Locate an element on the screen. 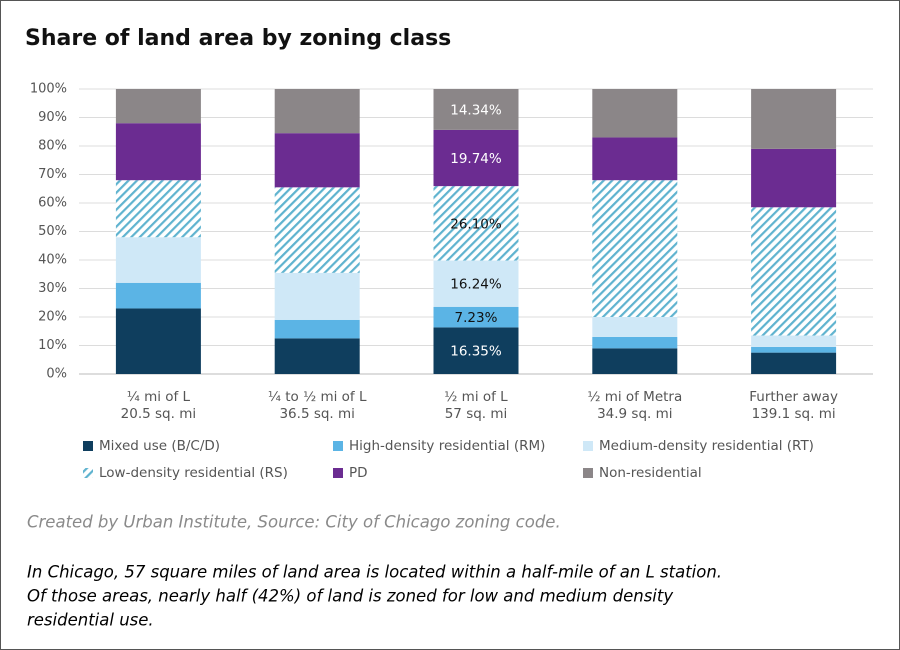 This screenshot has height=650, width=900. y-tick-label: 20% is located at coordinates (52, 317).